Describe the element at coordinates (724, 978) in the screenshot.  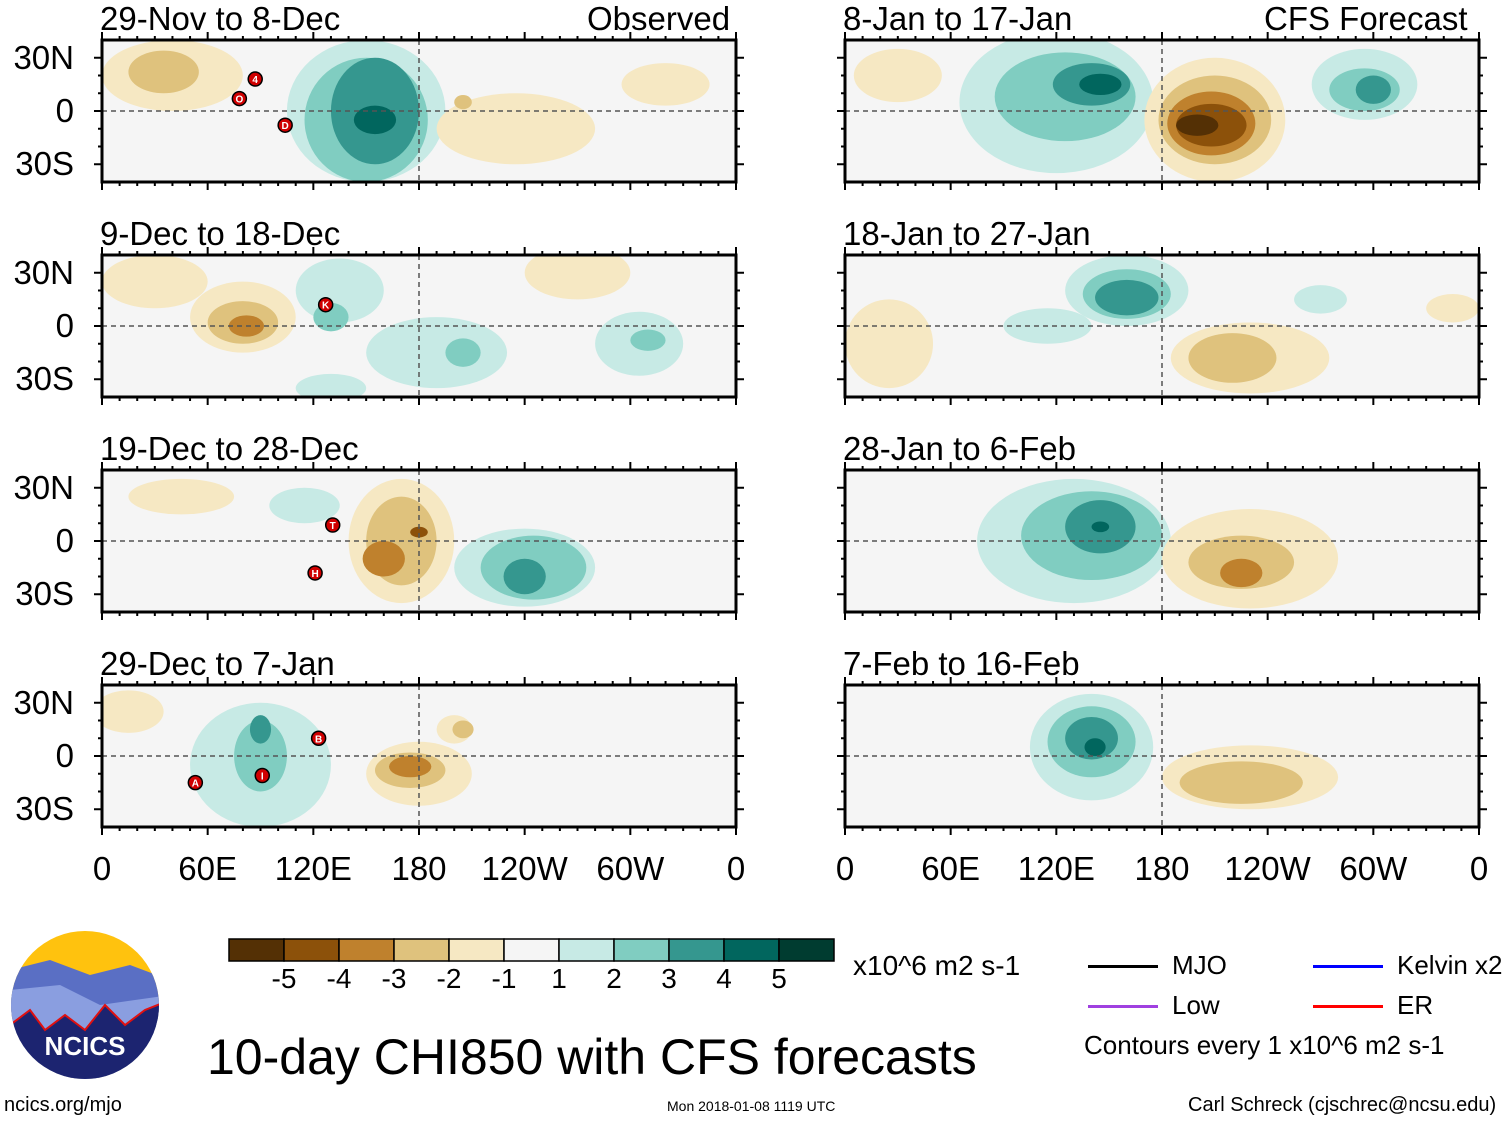
I see `colorbar-tick-label: 4` at that location.